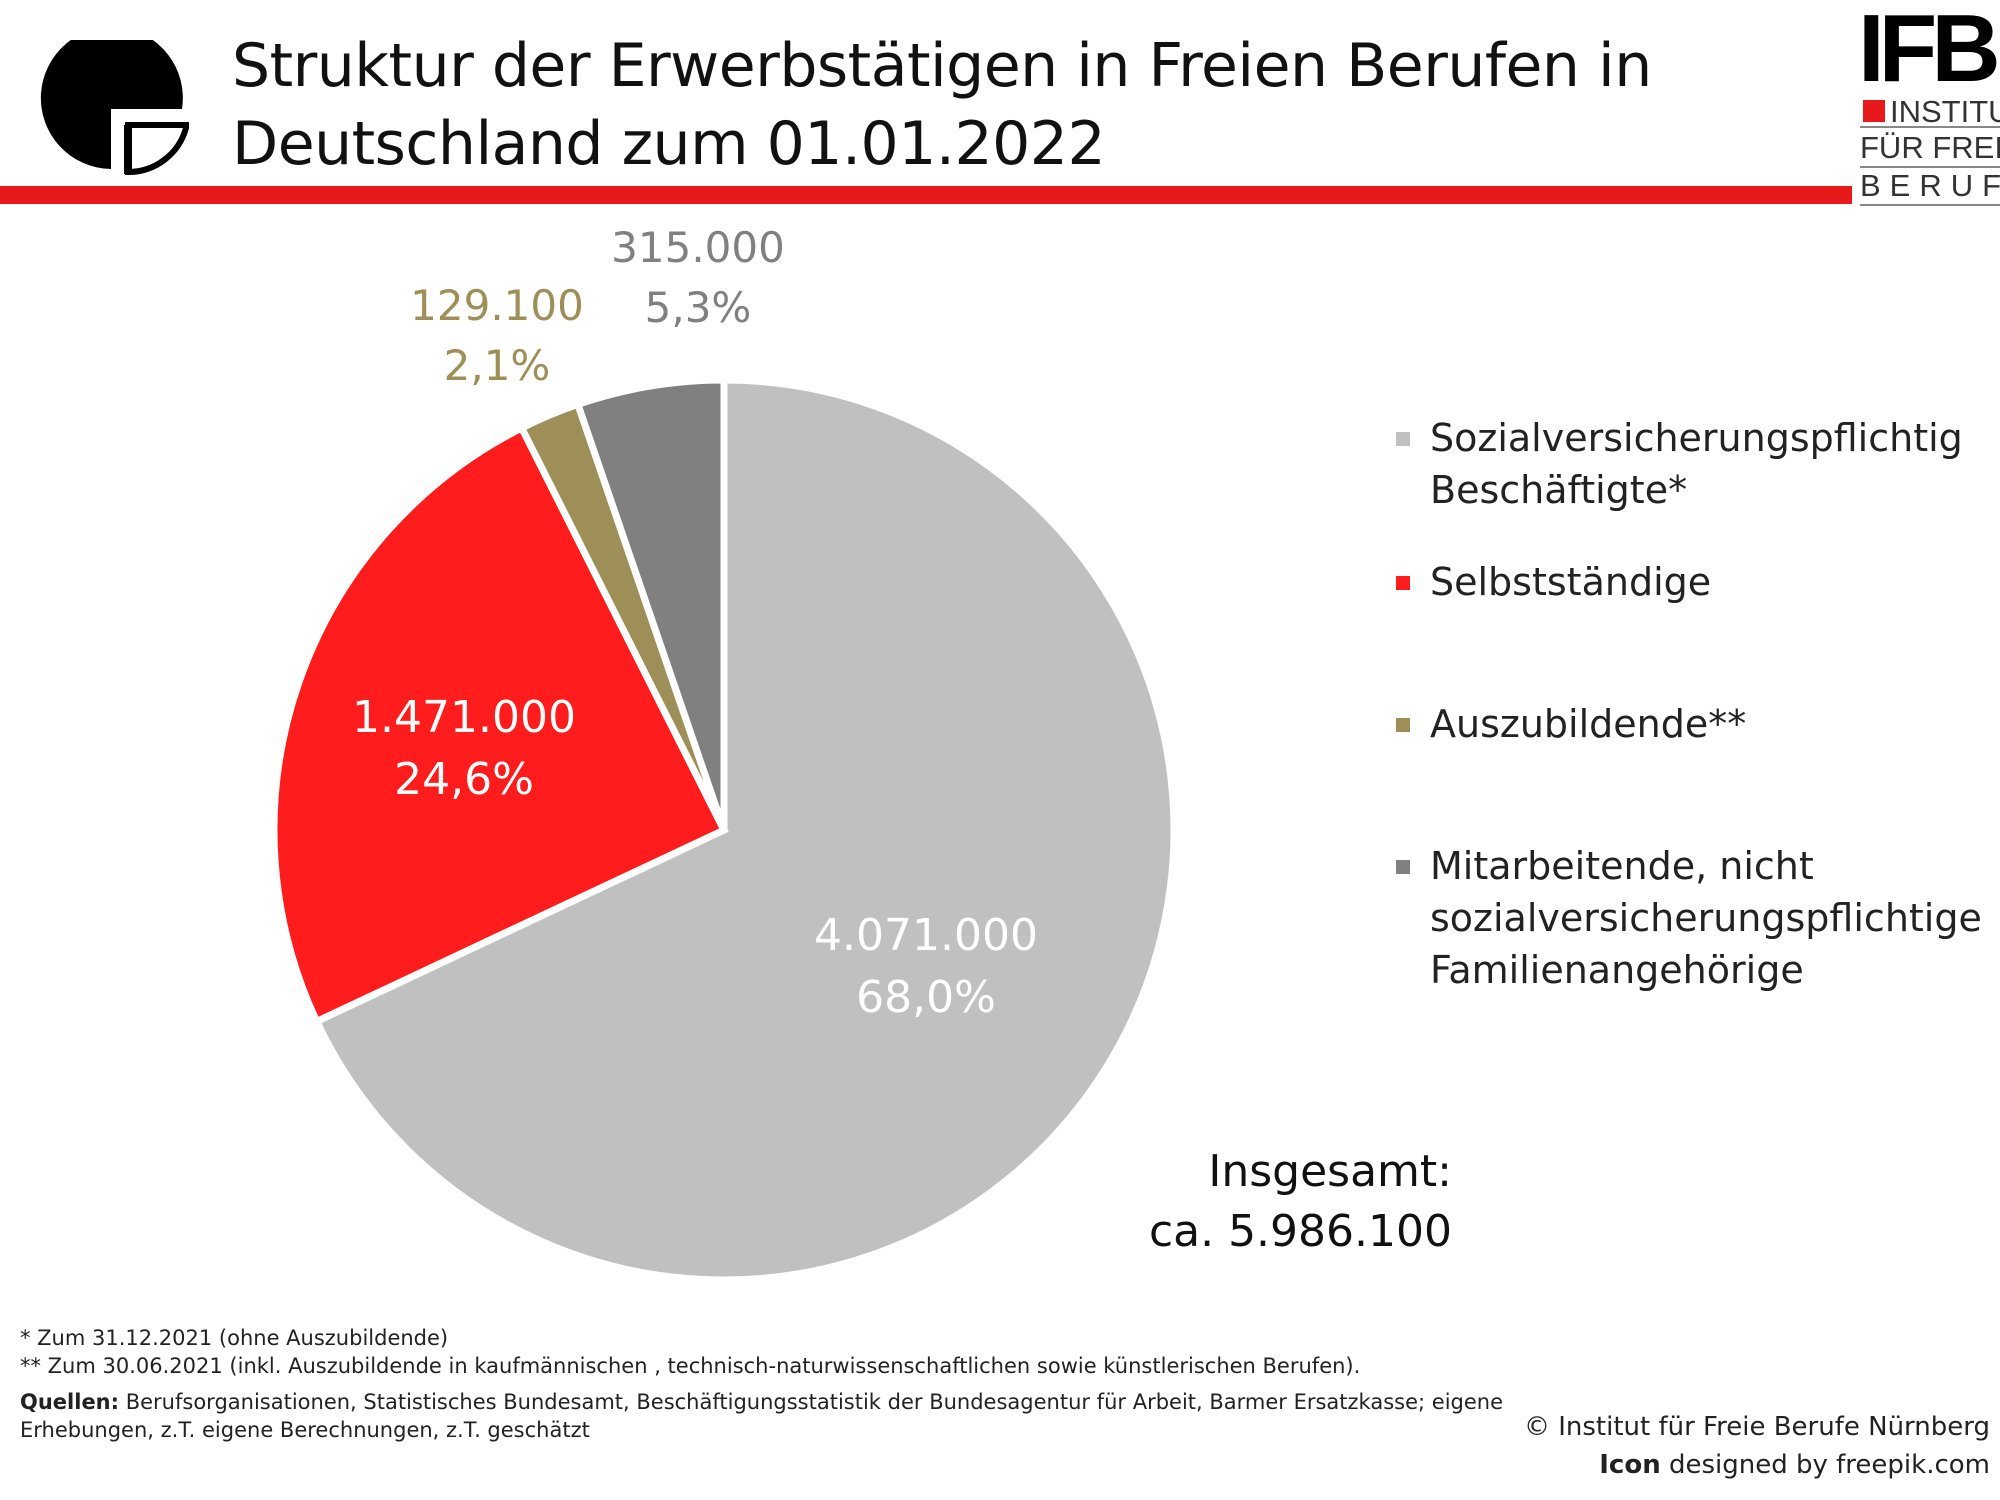  What do you see at coordinates (669, 144) in the screenshot?
I see `page-title-line-2: Deutschland zum 01.01.2022` at bounding box center [669, 144].